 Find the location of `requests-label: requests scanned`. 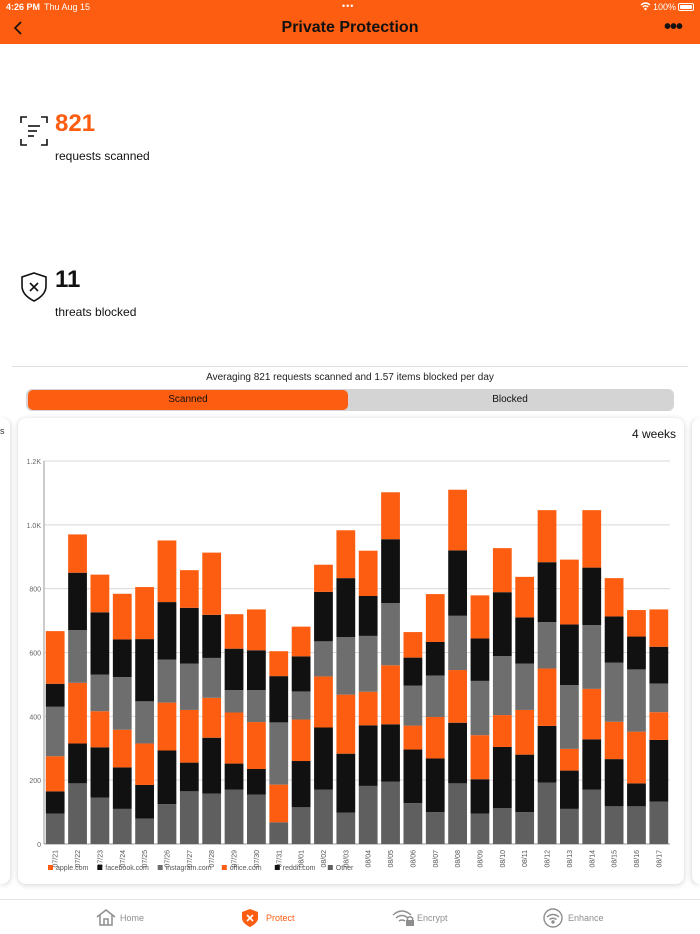

requests-label: requests scanned is located at coordinates (102, 156).